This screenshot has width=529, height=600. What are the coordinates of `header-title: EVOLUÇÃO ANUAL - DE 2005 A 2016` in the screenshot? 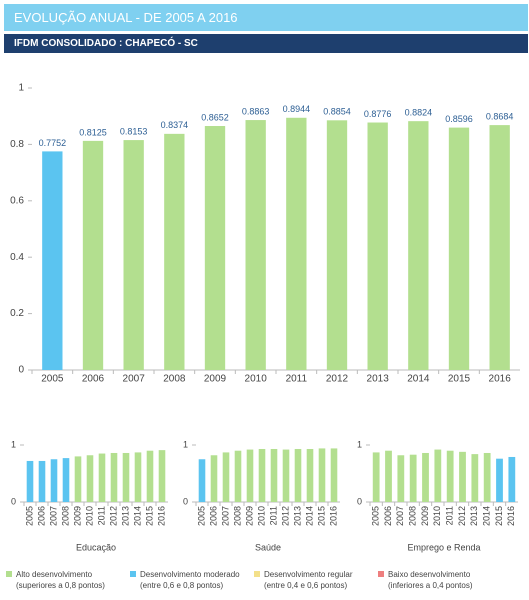 It's located at (266, 17).